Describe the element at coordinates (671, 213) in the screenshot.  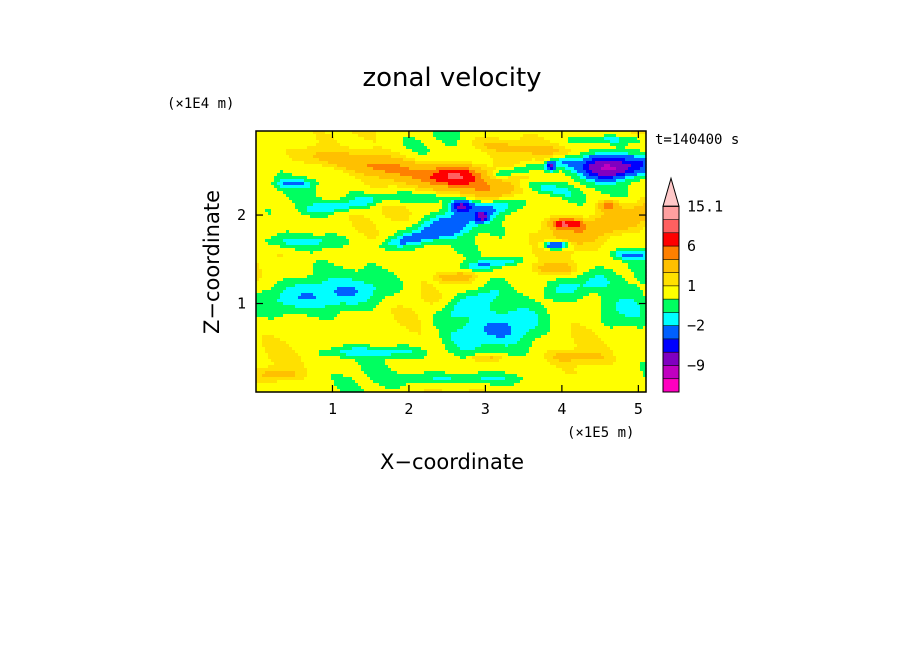
I see `colorbar-segment` at that location.